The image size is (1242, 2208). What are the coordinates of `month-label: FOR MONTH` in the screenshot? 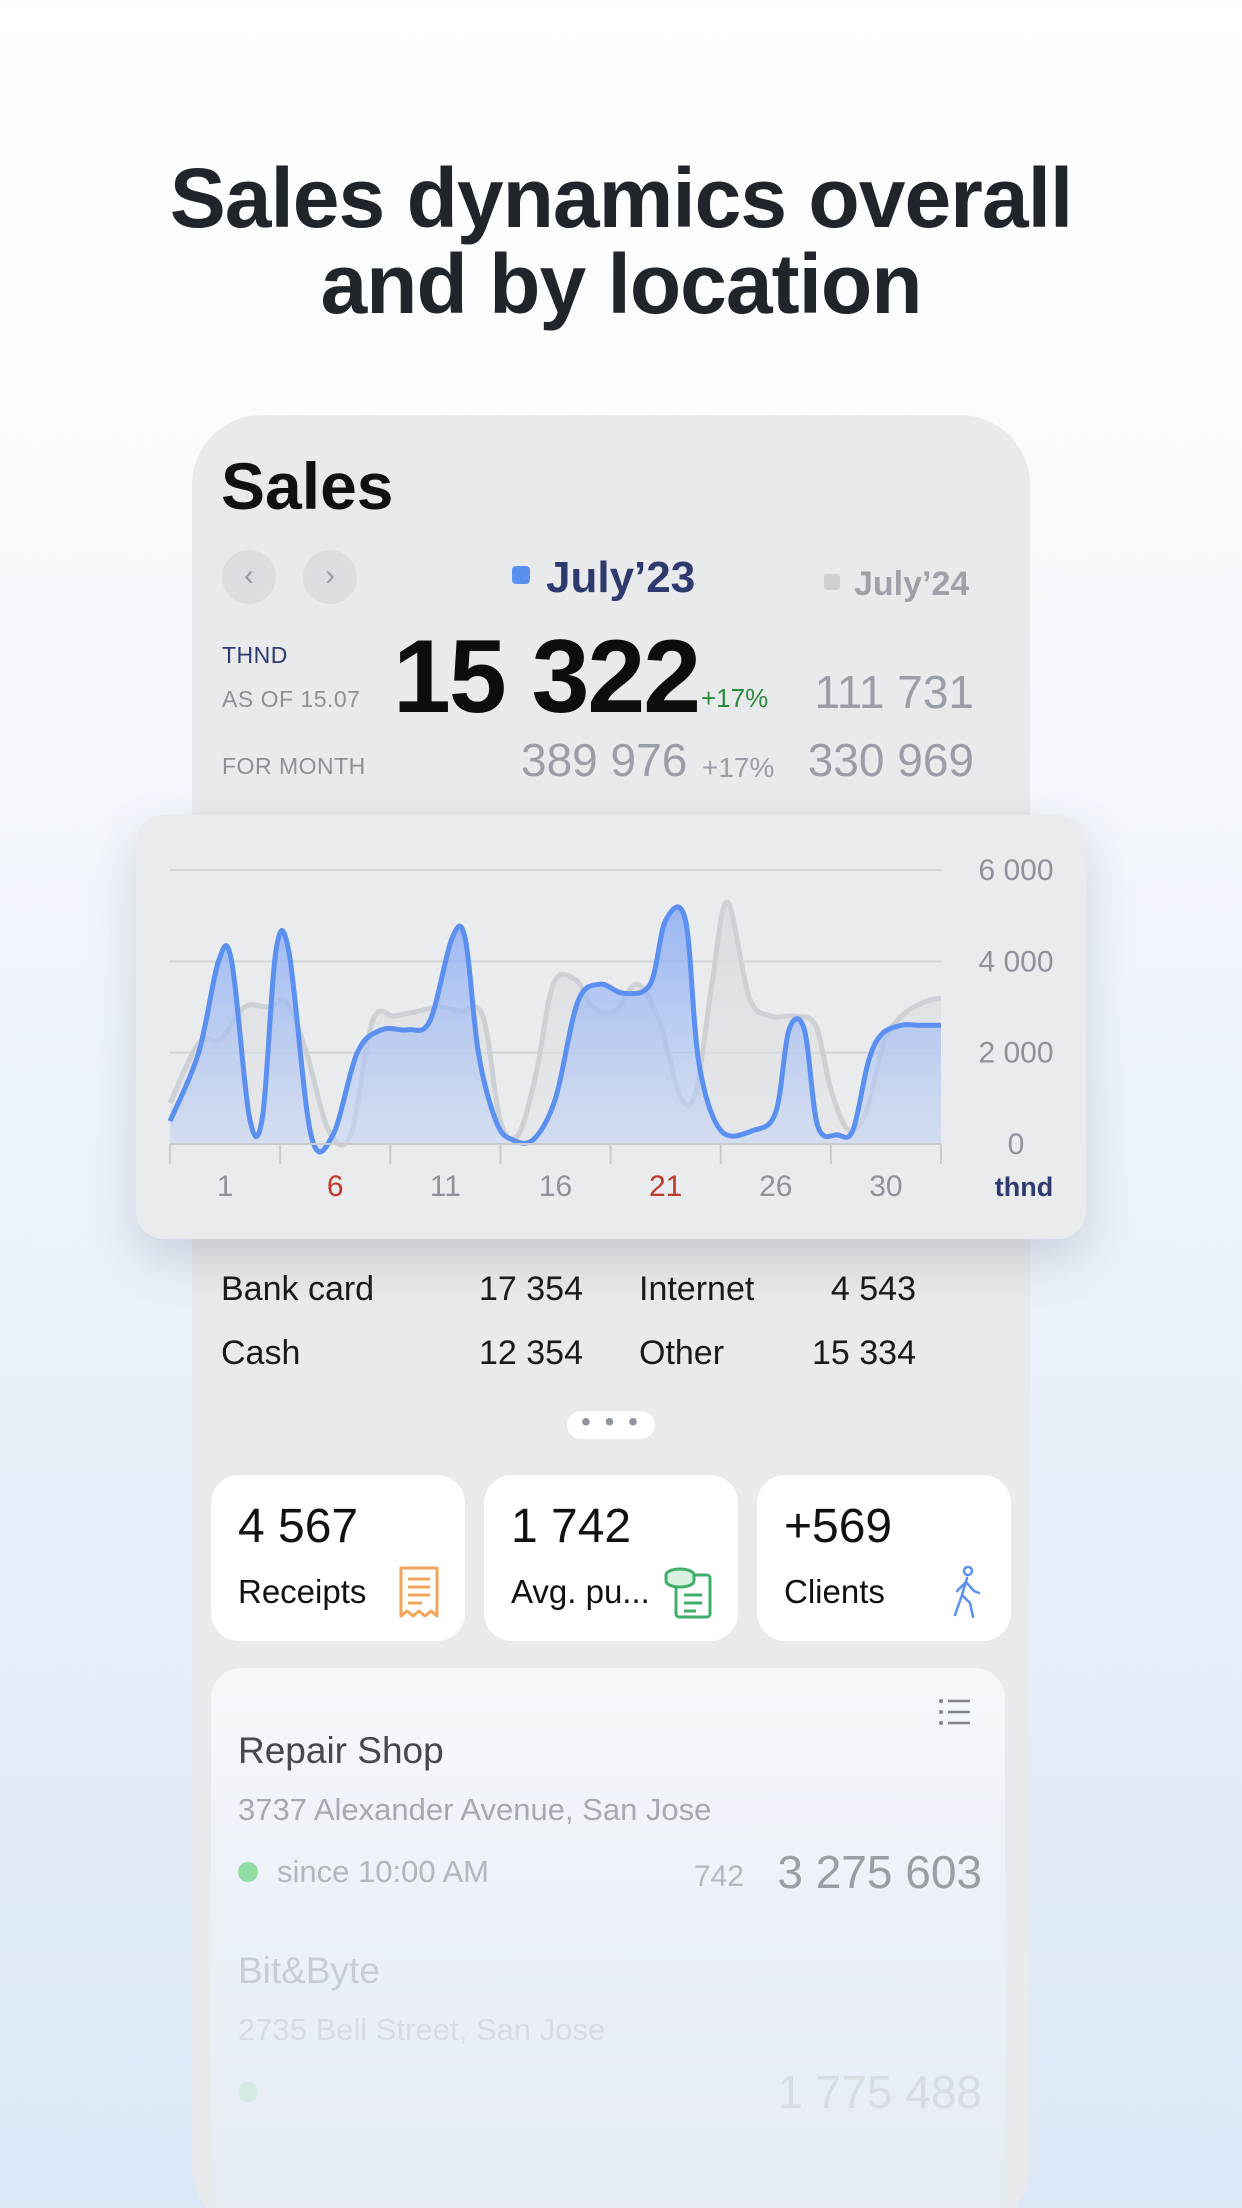 It's located at (294, 766).